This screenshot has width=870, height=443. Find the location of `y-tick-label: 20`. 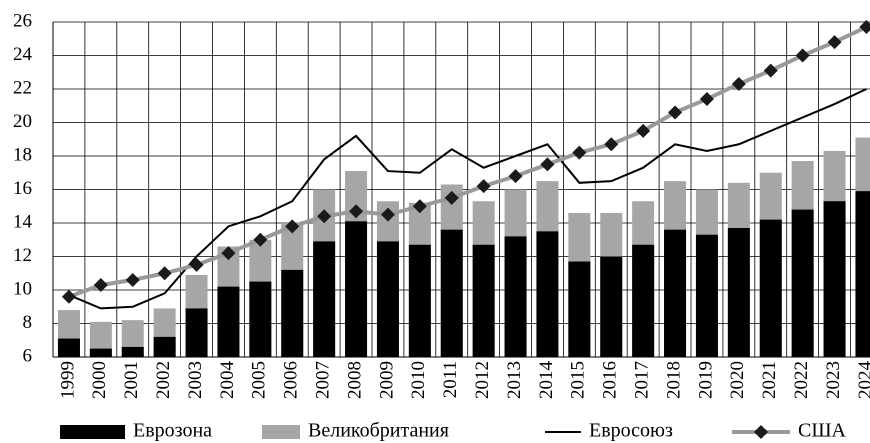

y-tick-label: 20 is located at coordinates (22, 121).